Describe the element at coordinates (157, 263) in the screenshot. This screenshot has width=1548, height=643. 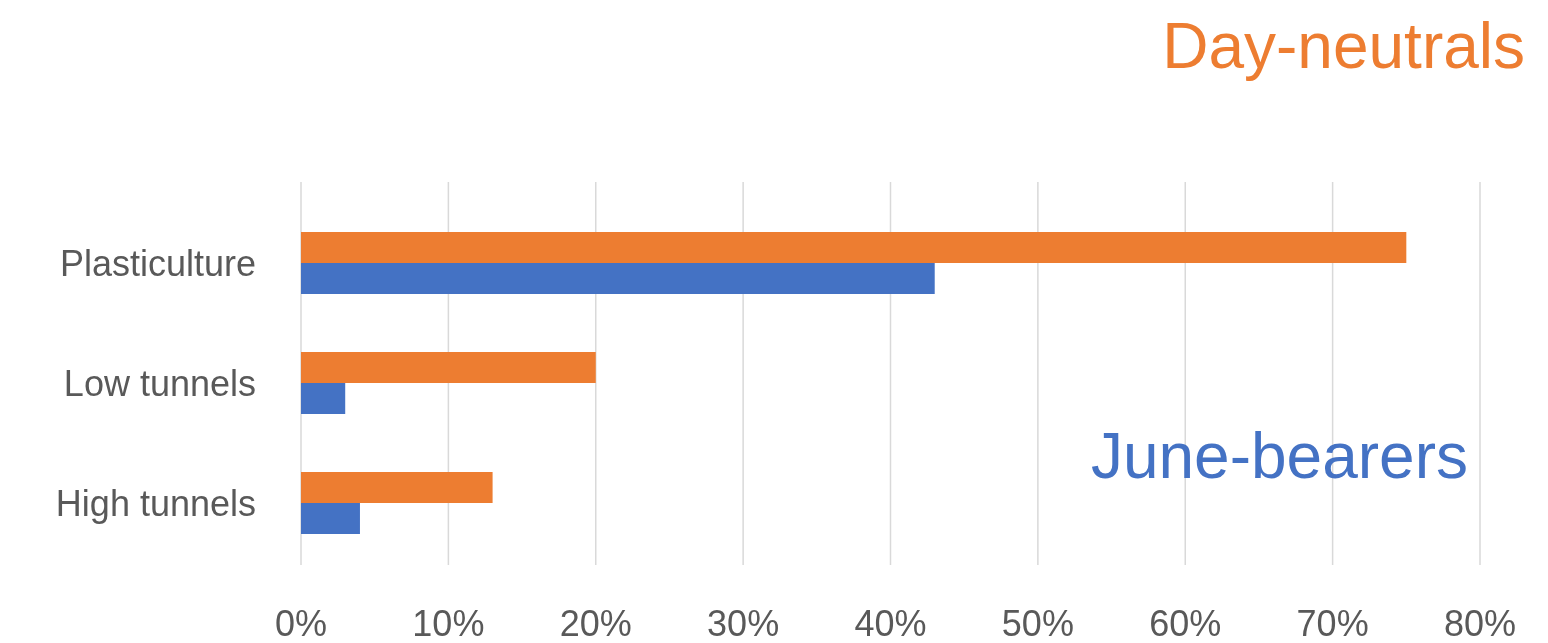
I see `y-tick-label: Plasticulture` at that location.